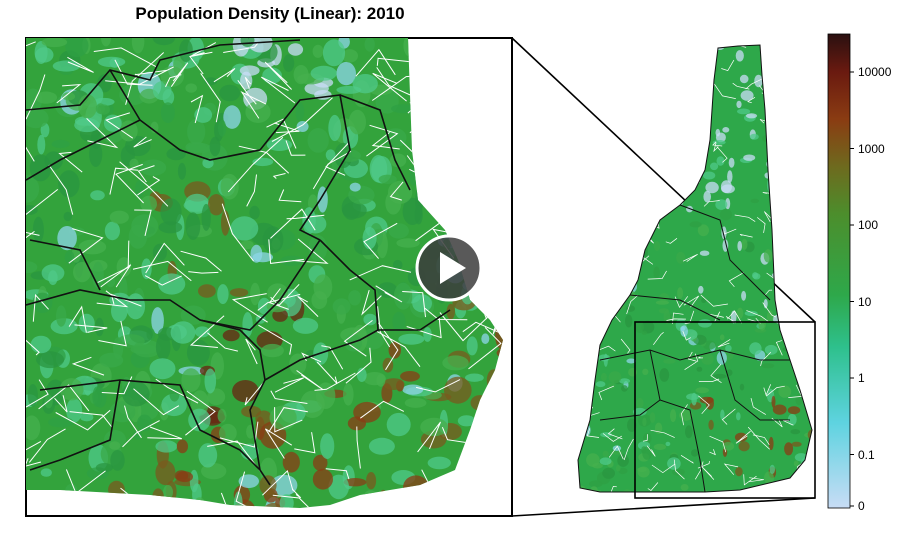  I want to click on legend-tick-label: 0, so click(861, 506).